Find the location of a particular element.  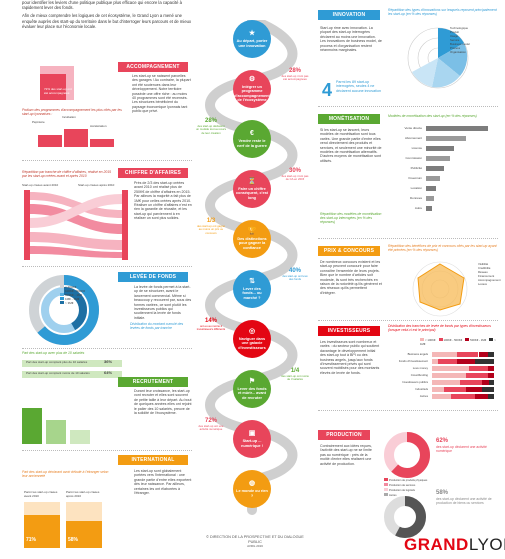

investisseurs-legend-item: 500K€ - 1M€ is located at coordinates (475, 340).